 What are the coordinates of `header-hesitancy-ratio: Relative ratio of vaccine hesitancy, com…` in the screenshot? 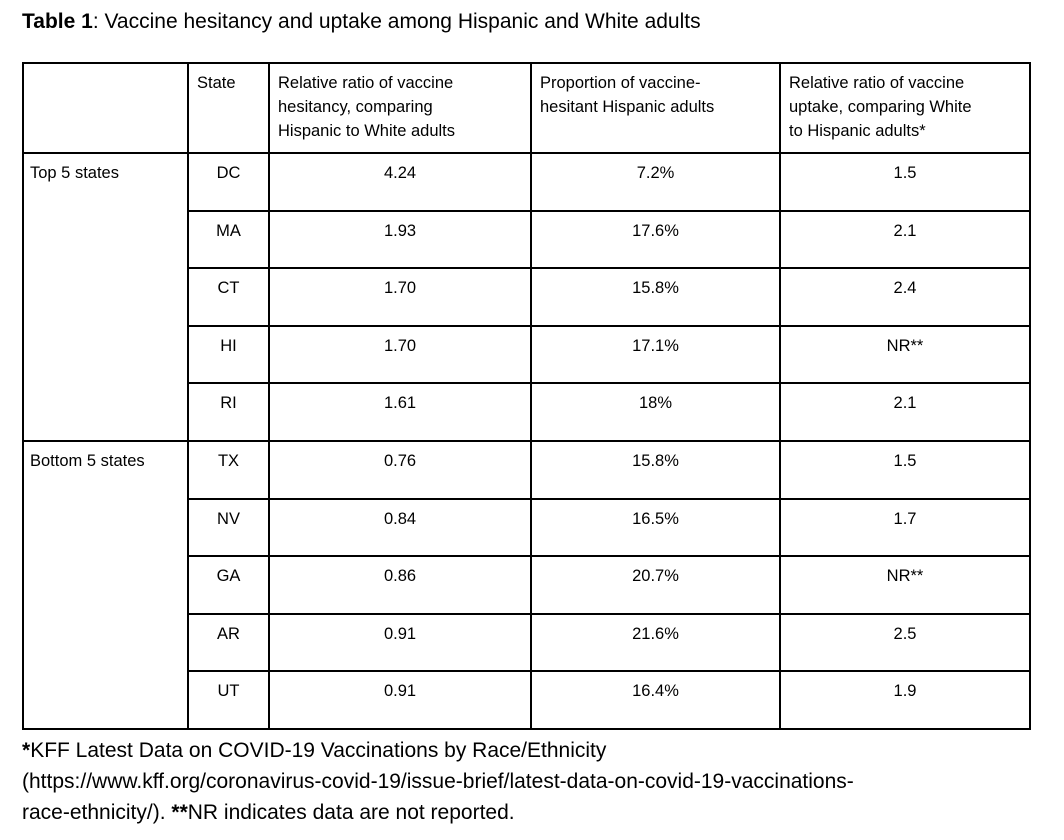 It's located at (400, 108).